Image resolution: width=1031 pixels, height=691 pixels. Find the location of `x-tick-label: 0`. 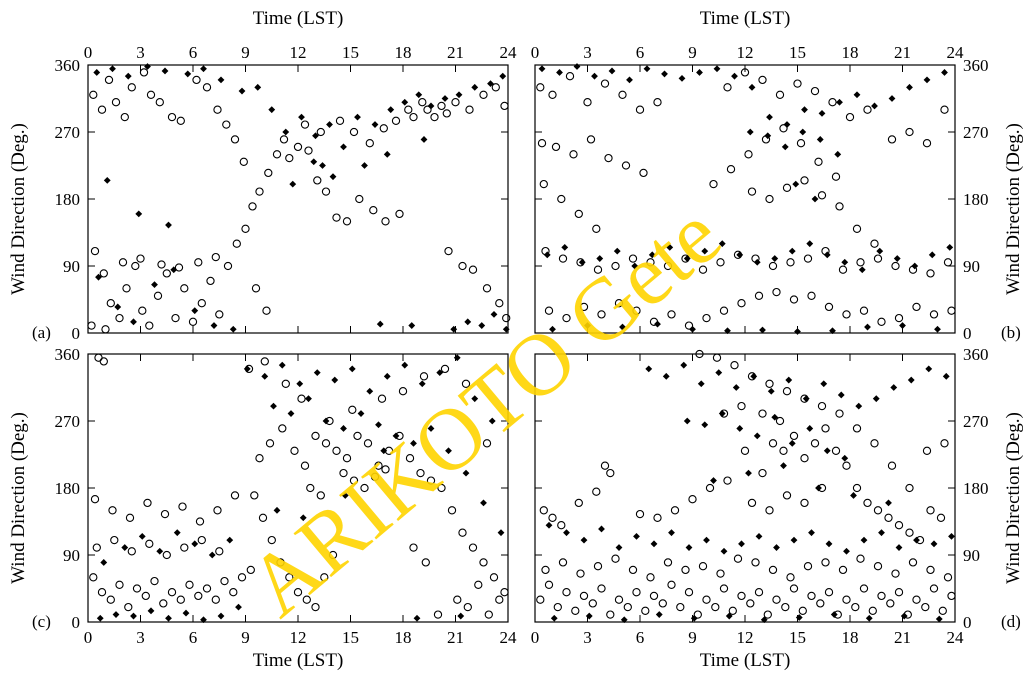

x-tick-label: 0 is located at coordinates (88, 52).